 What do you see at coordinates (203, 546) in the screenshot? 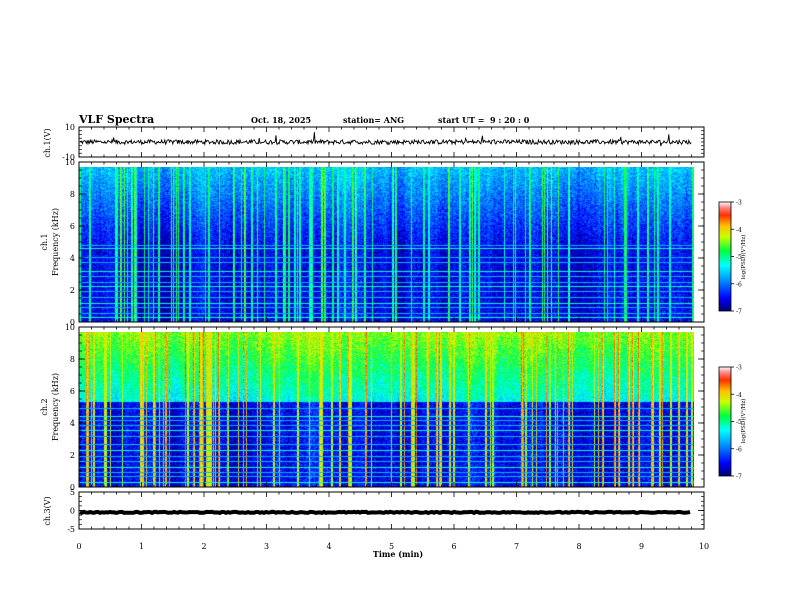
I see `x-tick-label: 2` at bounding box center [203, 546].